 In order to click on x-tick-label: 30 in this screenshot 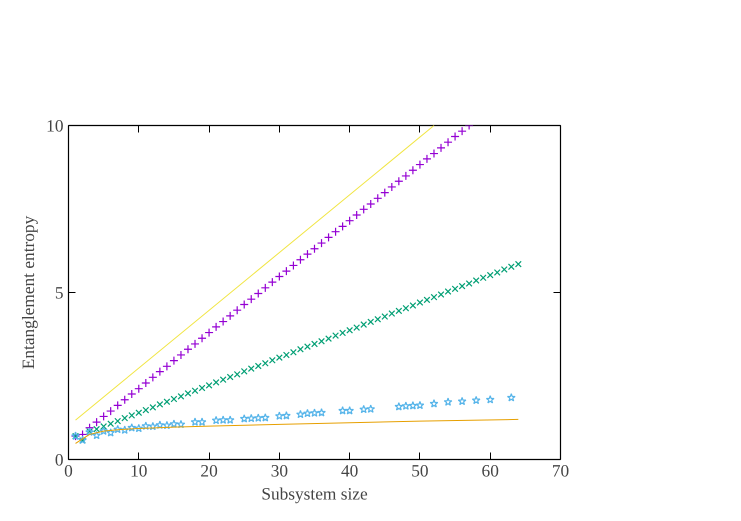, I will do `click(279, 471)`.